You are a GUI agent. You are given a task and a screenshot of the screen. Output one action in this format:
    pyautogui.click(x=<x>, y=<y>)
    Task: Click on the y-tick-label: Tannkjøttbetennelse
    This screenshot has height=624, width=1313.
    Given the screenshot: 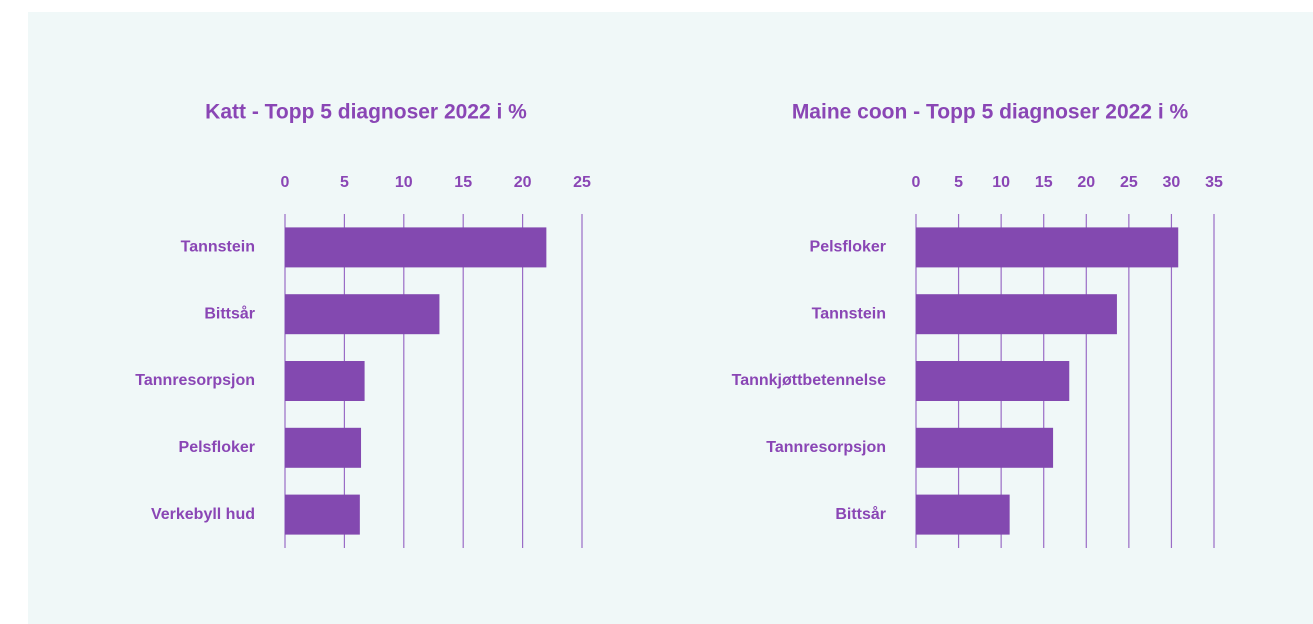 What is the action you would take?
    pyautogui.click(x=809, y=380)
    